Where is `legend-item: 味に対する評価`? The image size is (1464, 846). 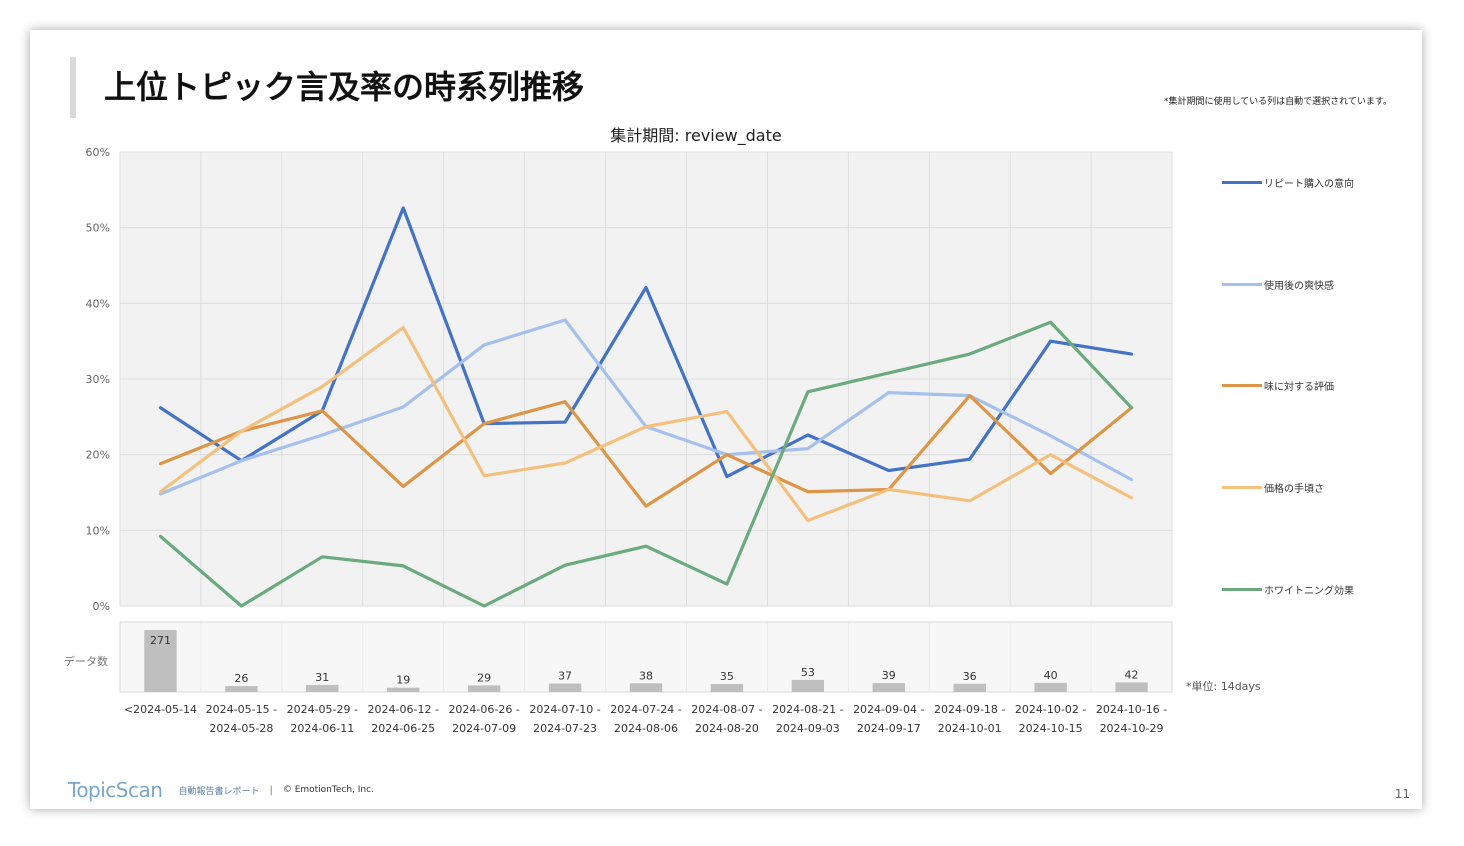
legend-item: 味に対する評価 is located at coordinates (1278, 385).